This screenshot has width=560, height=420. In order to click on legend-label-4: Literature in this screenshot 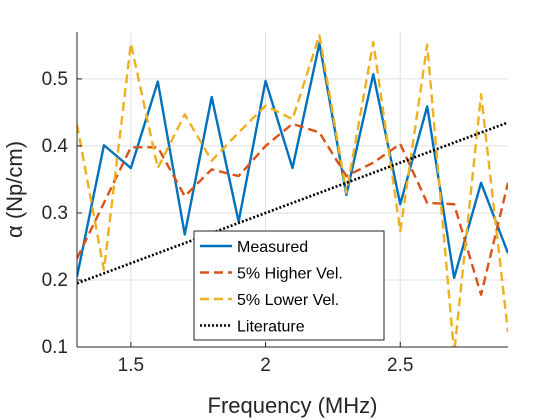, I will do `click(271, 327)`.